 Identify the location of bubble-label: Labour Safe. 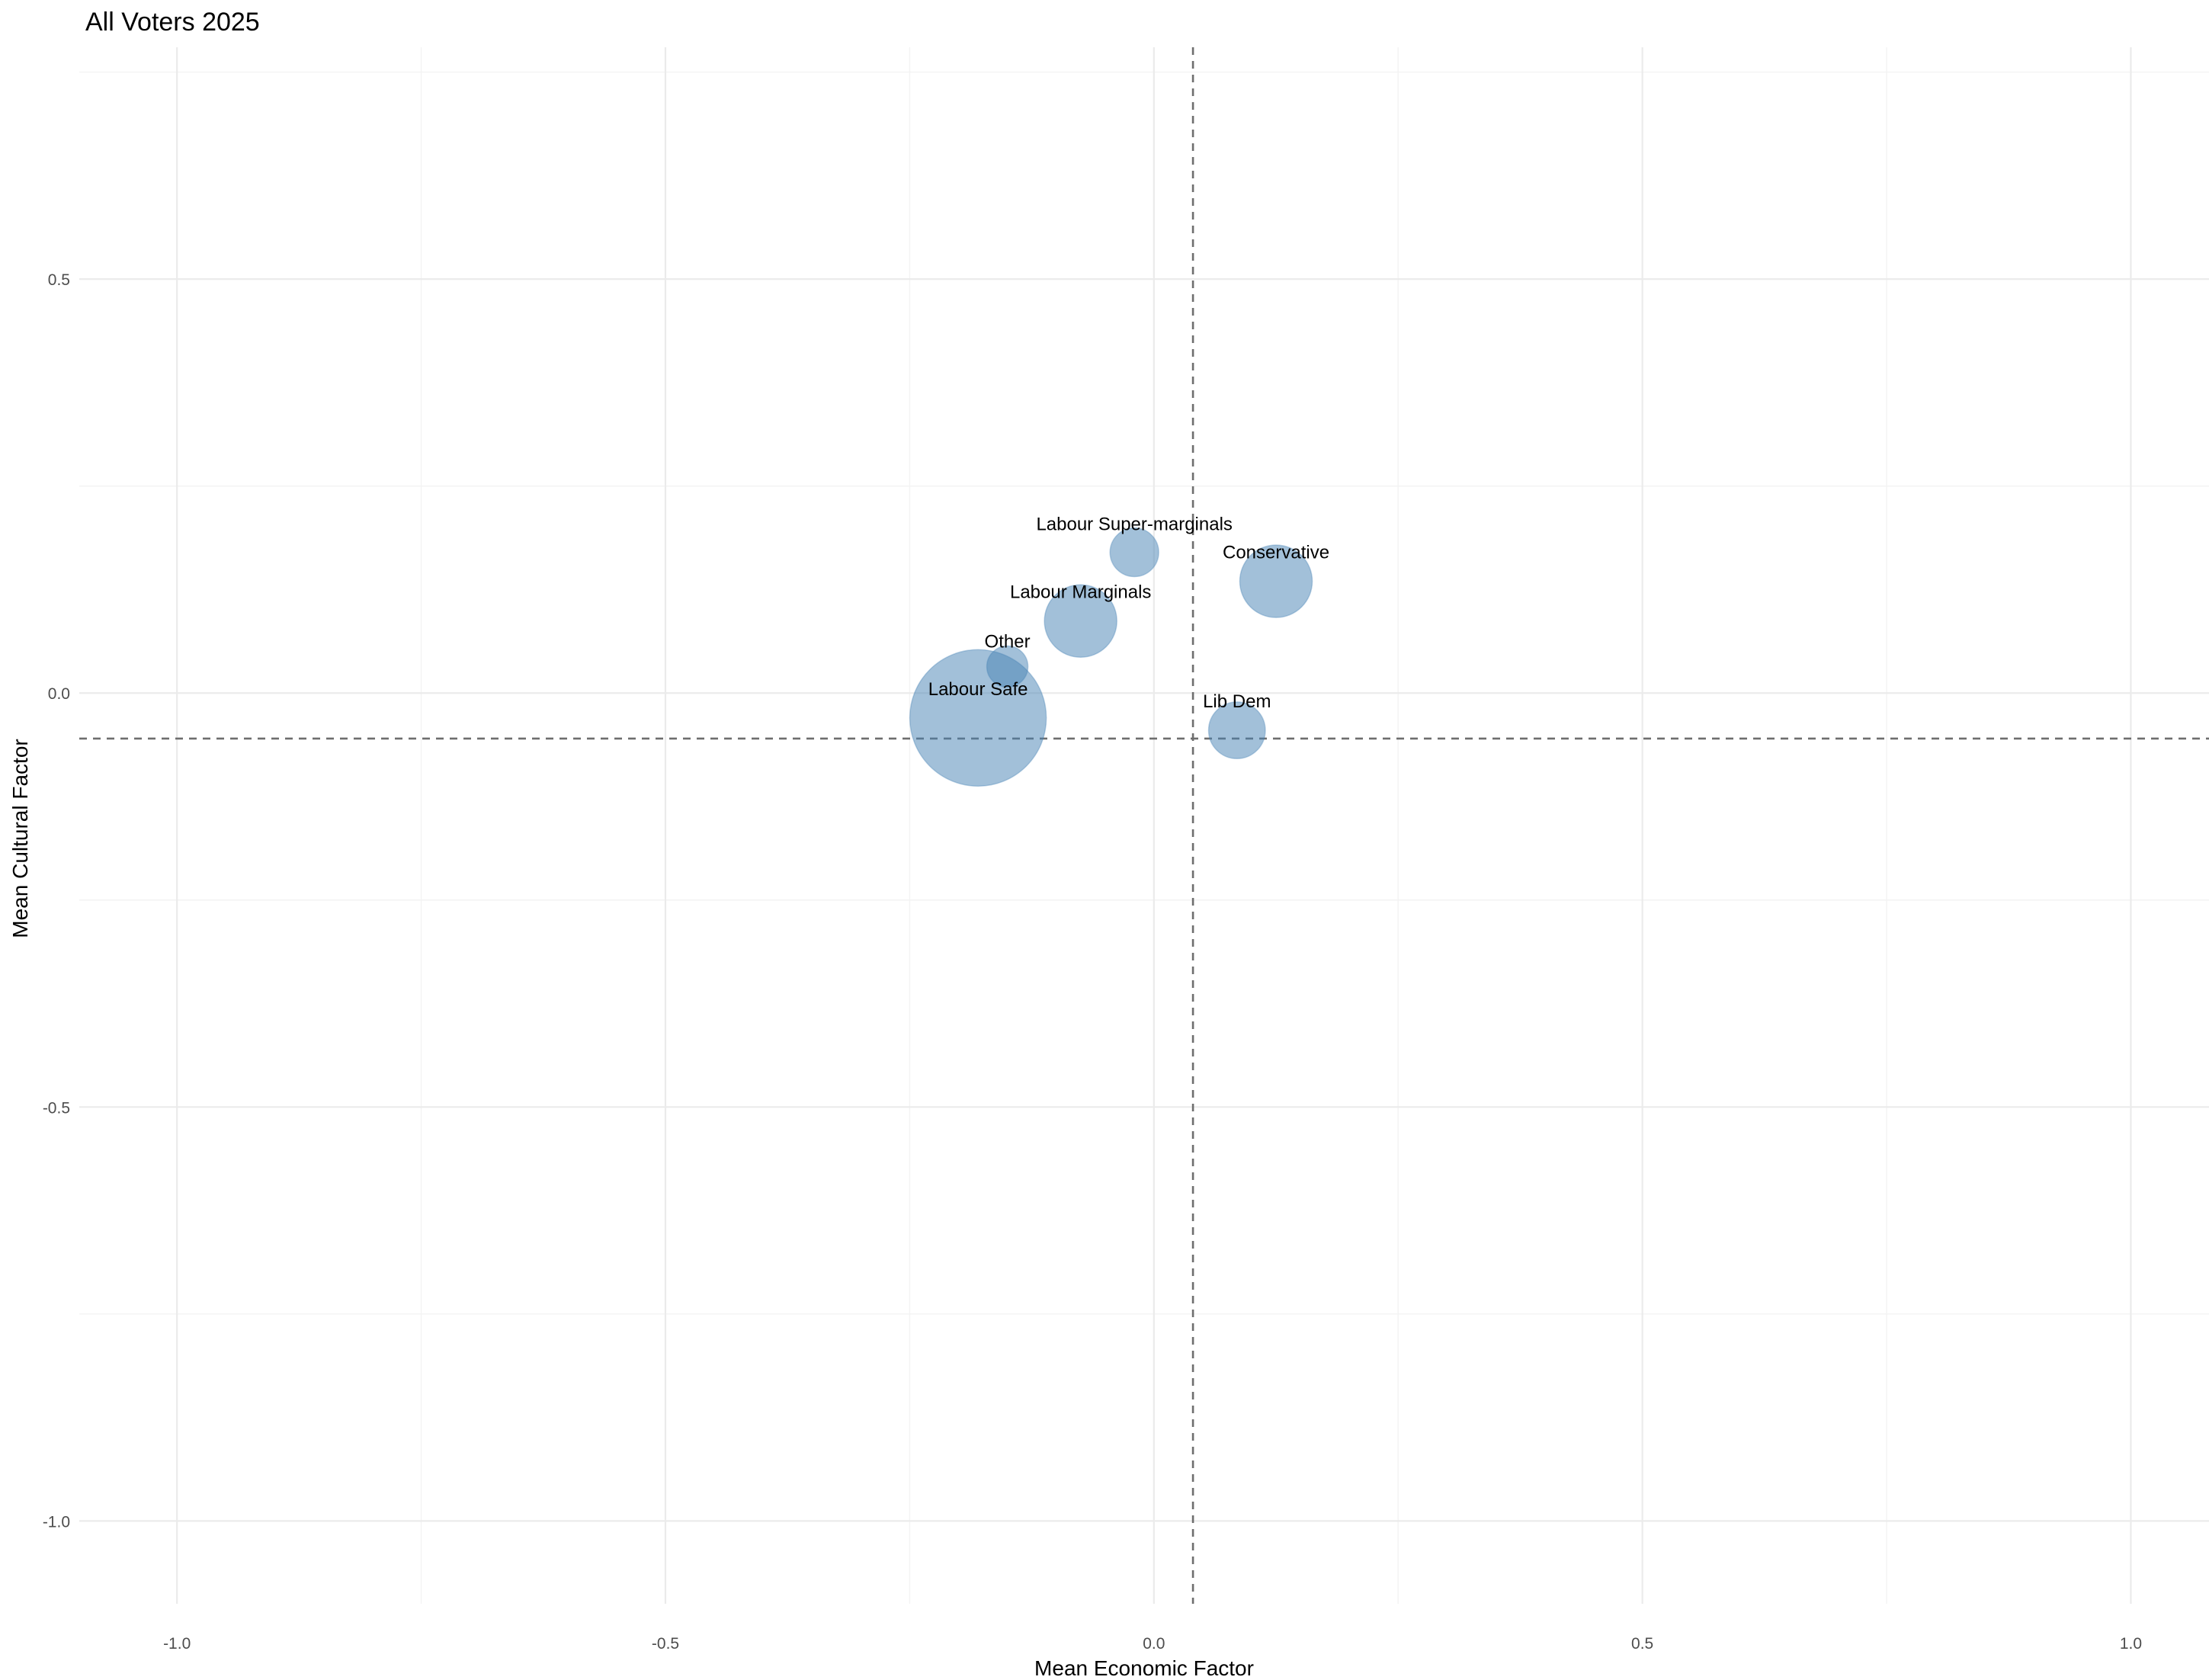
(978, 689).